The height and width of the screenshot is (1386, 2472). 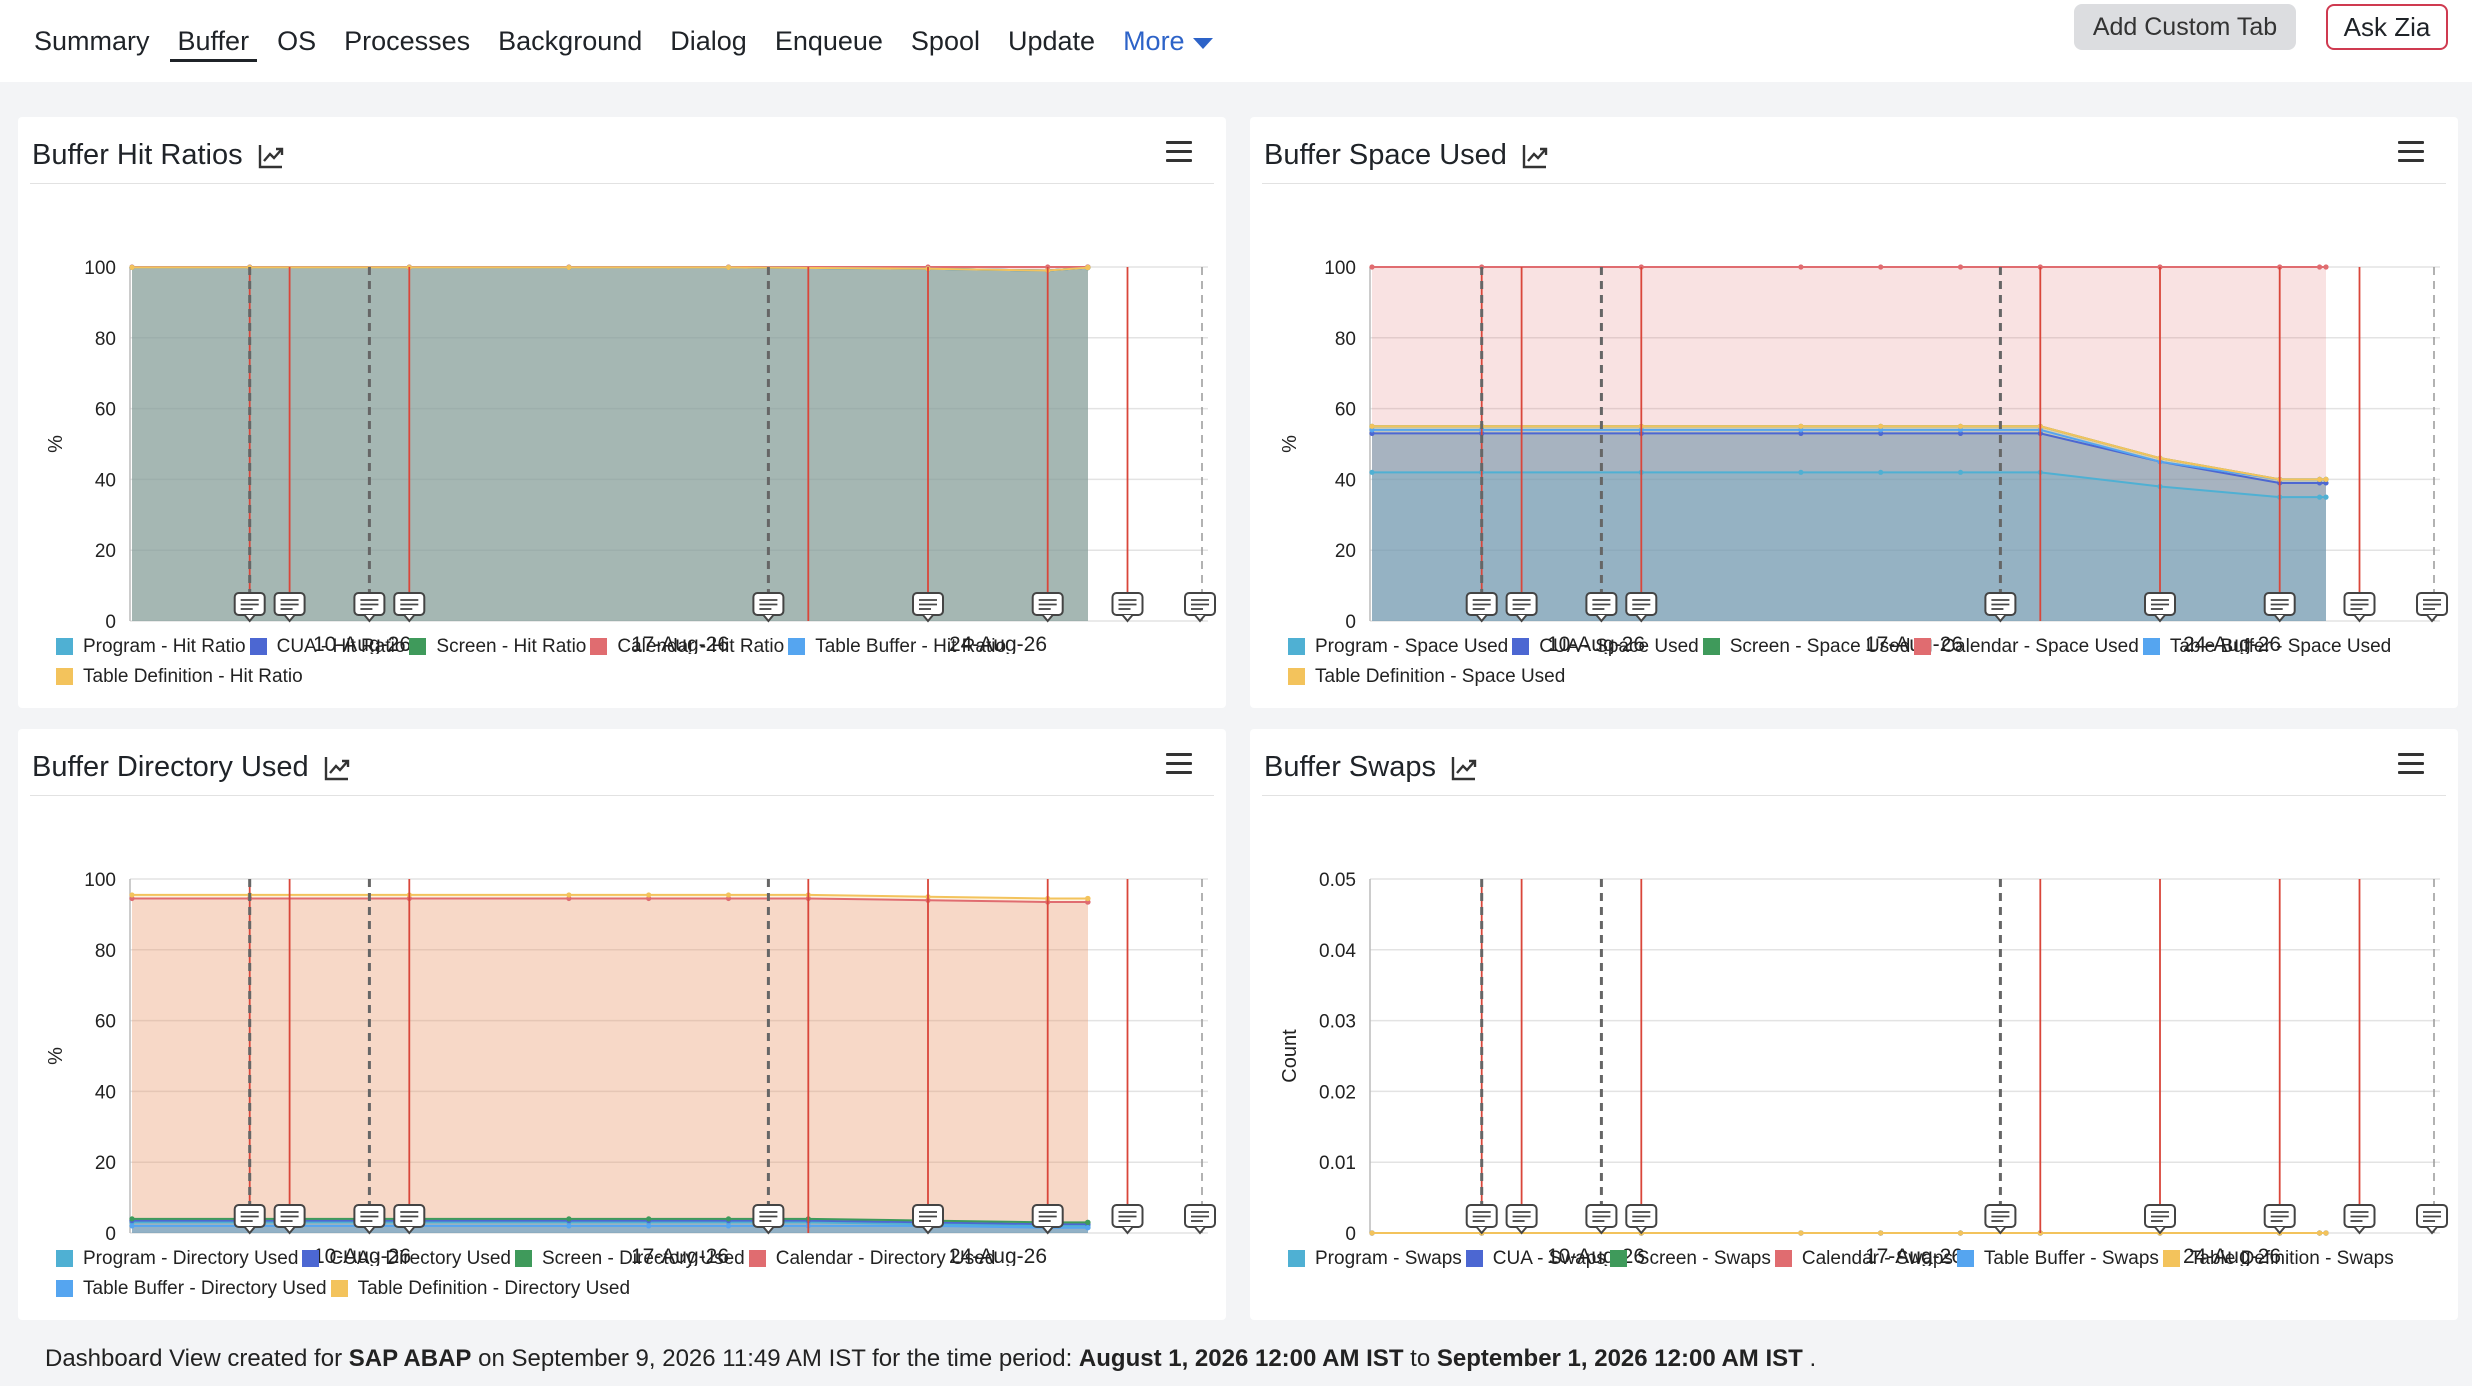 What do you see at coordinates (105, 1163) in the screenshot?
I see `y-tick-label: 20` at bounding box center [105, 1163].